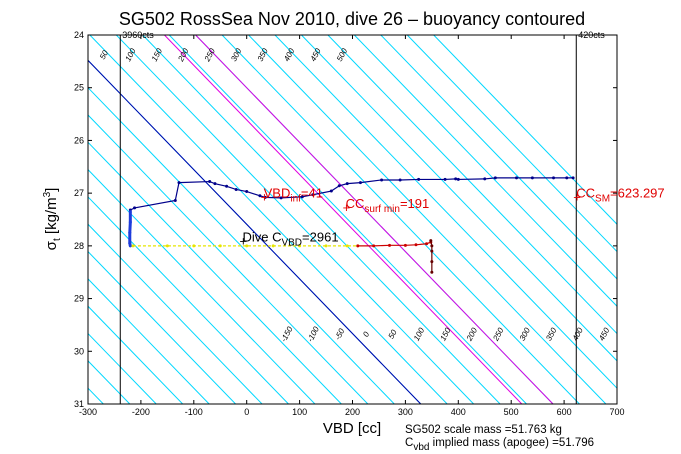 The height and width of the screenshot is (454, 681). What do you see at coordinates (352, 412) in the screenshot?
I see `x-tick-label: 200` at bounding box center [352, 412].